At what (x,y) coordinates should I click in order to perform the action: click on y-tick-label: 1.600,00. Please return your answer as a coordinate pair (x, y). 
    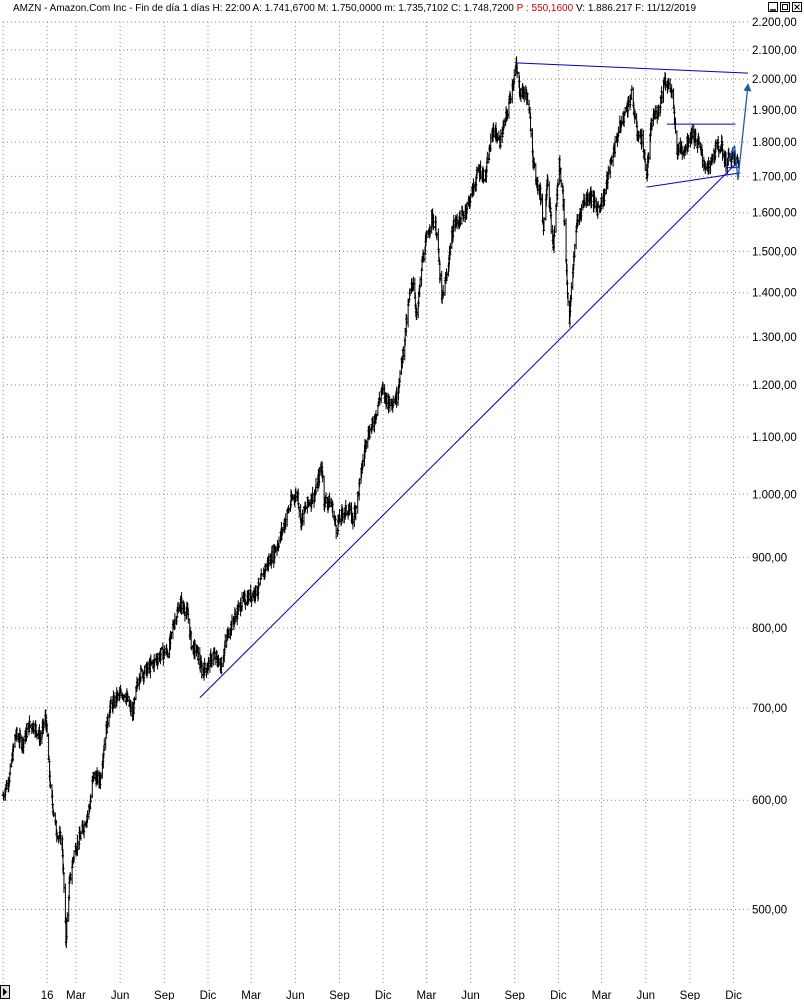
    Looking at the image, I should click on (774, 214).